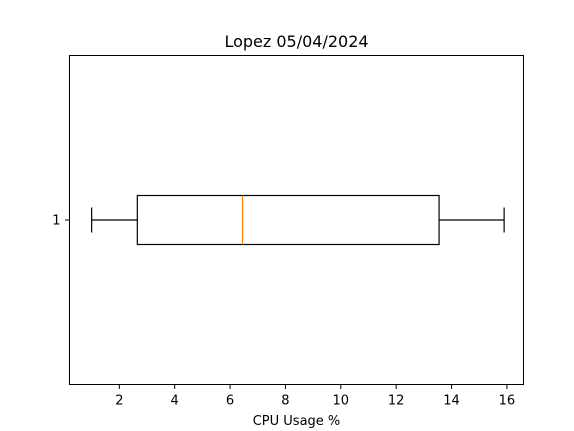  Describe the element at coordinates (341, 401) in the screenshot. I see `x-tick-label: 10` at that location.